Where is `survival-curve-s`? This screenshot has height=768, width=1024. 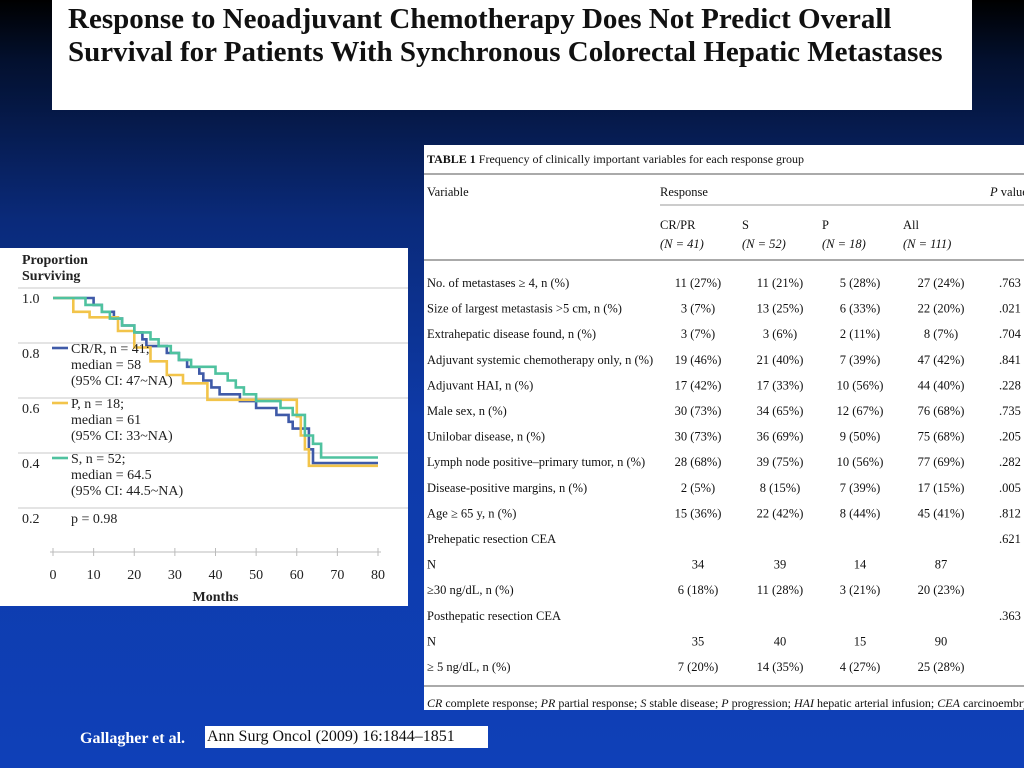
survival-curve-s is located at coordinates (215, 377).